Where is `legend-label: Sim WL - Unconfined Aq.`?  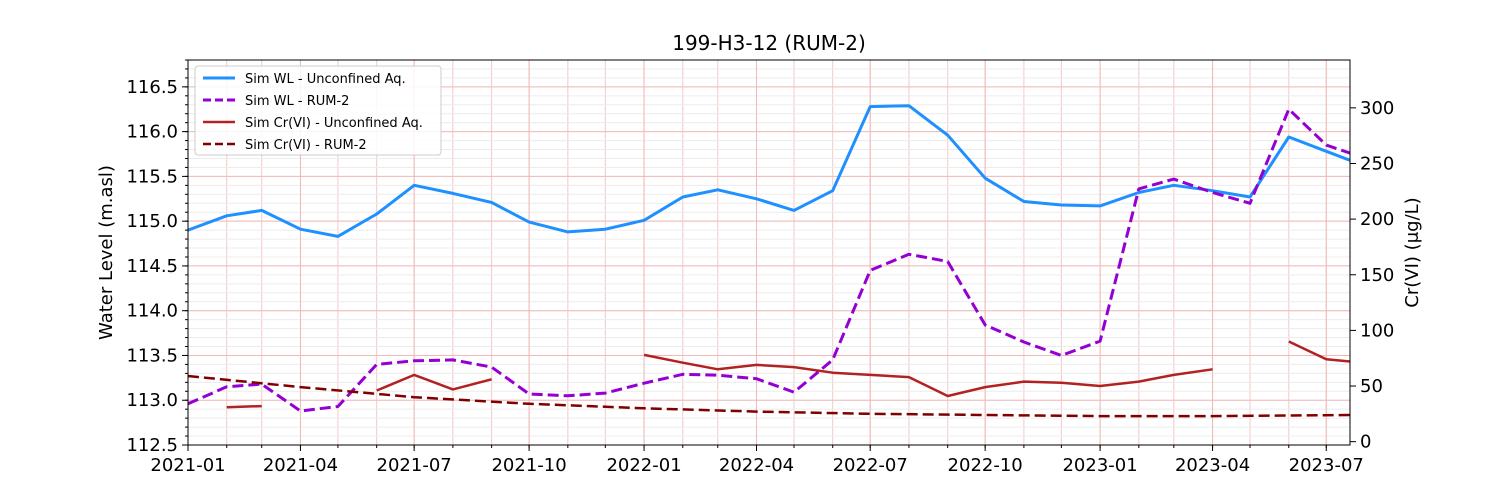 legend-label: Sim WL - Unconfined Aq. is located at coordinates (325, 79).